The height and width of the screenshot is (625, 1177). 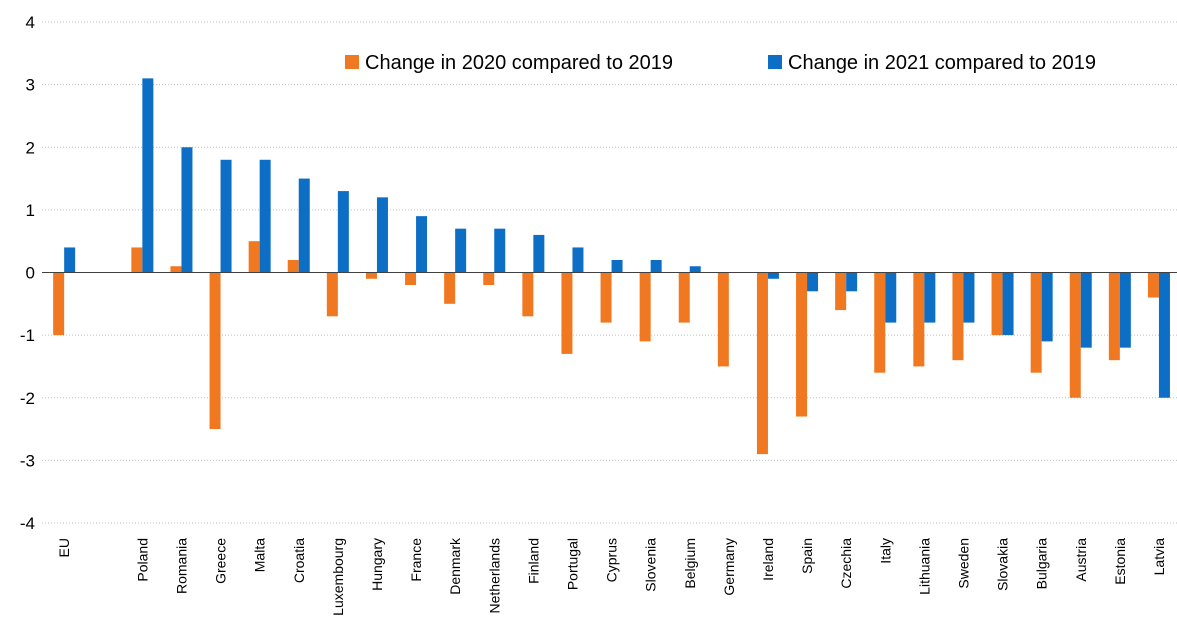 I want to click on x-category-label: Greece, so click(x=221, y=561).